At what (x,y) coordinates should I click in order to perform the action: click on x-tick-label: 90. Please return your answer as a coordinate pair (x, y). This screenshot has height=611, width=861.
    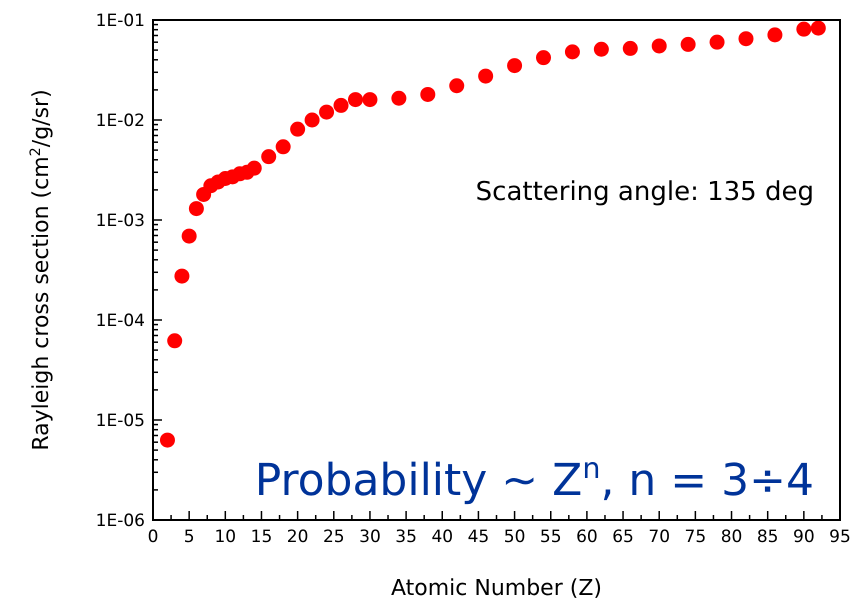
    Looking at the image, I should click on (804, 537).